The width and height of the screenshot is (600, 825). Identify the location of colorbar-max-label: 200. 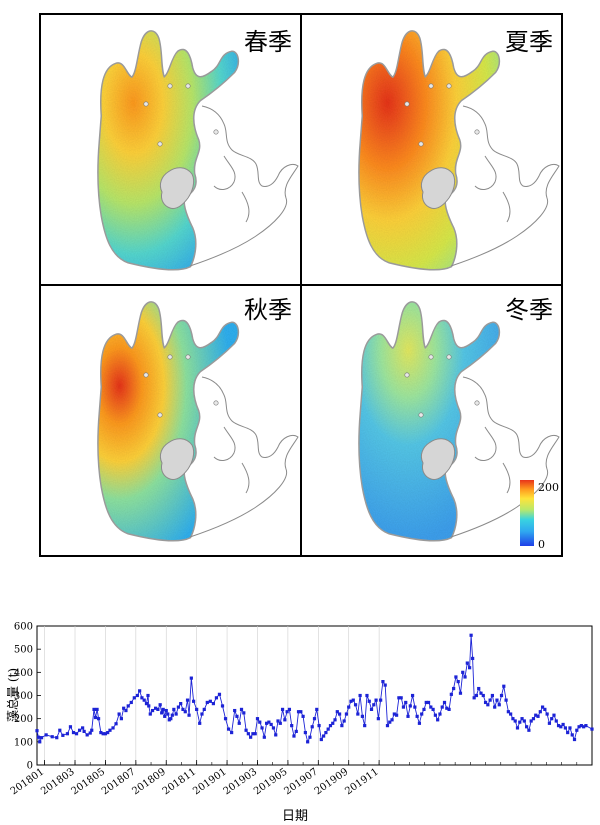
(548, 487).